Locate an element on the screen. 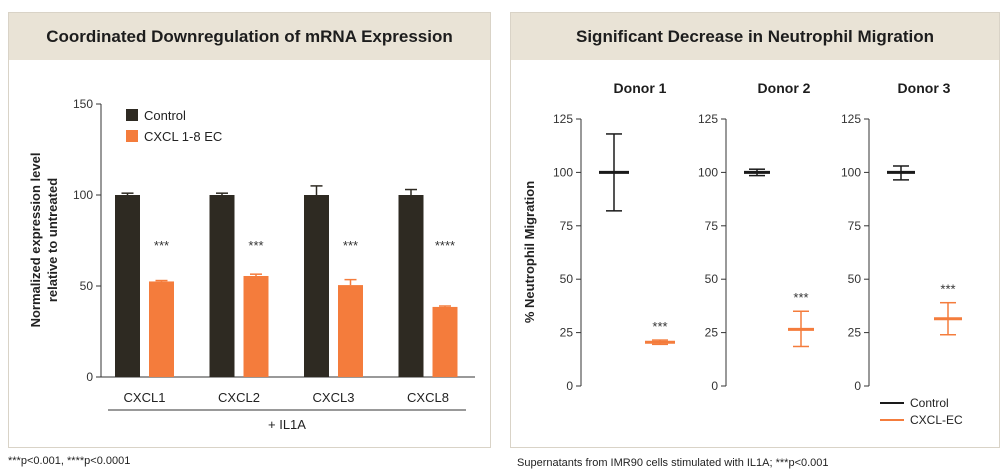 The width and height of the screenshot is (1008, 471). x-tick-label: CXCL1 is located at coordinates (145, 397).